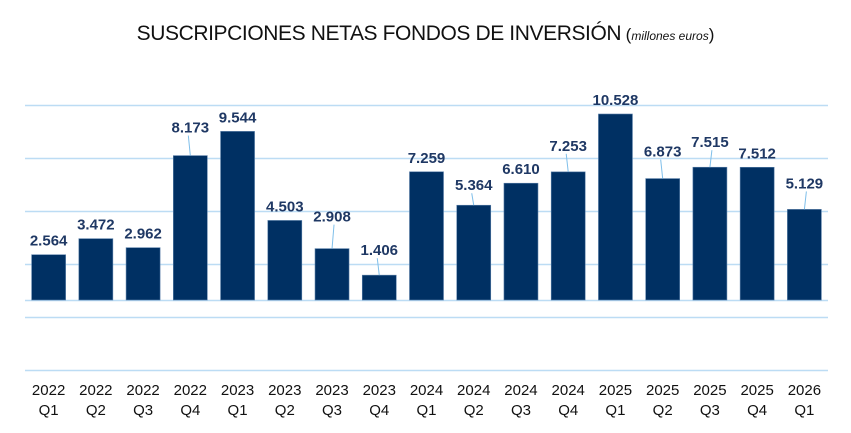  I want to click on subtitle-close-paren: ), so click(711, 34).